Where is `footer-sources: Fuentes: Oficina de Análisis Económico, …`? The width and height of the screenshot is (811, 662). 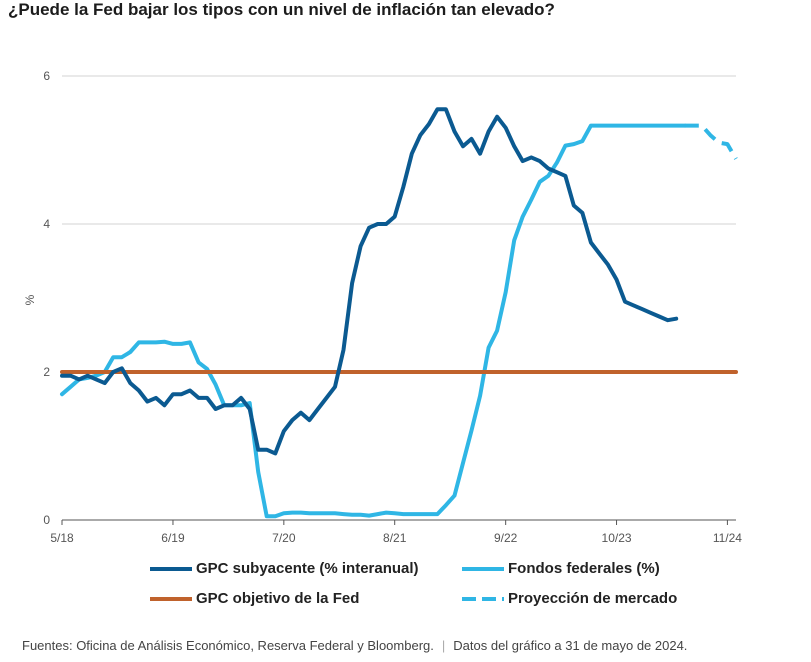
footer-sources: Fuentes: Oficina de Análisis Económico, … is located at coordinates (228, 645).